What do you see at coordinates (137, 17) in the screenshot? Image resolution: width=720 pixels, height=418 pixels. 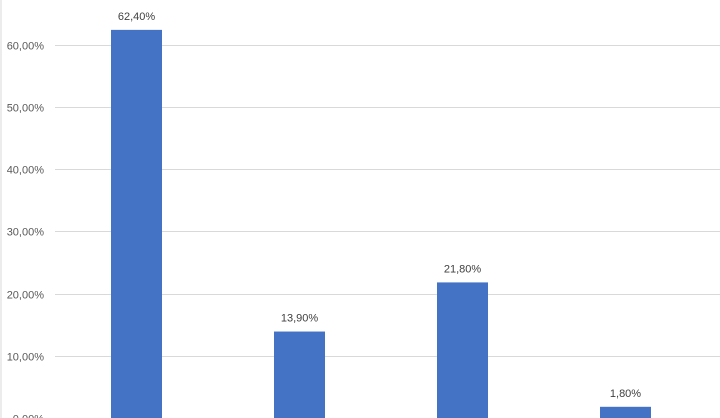 I see `data-label: 62,40%` at bounding box center [137, 17].